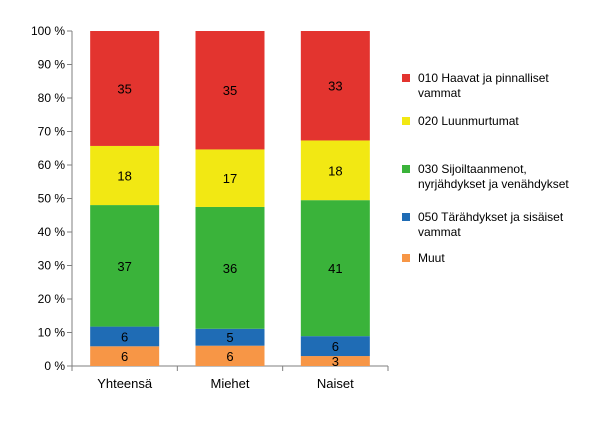 This screenshot has height=421, width=605. Describe the element at coordinates (52, 165) in the screenshot. I see `y-tick-label: 60 %` at that location.